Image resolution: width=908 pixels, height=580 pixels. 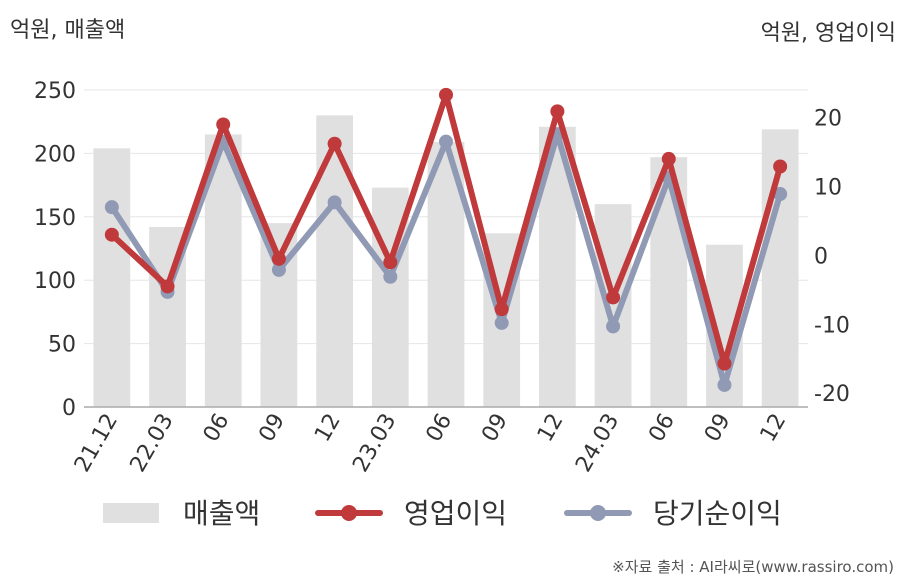 What do you see at coordinates (597, 443) in the screenshot?
I see `x-tick-label: 24.03` at bounding box center [597, 443].